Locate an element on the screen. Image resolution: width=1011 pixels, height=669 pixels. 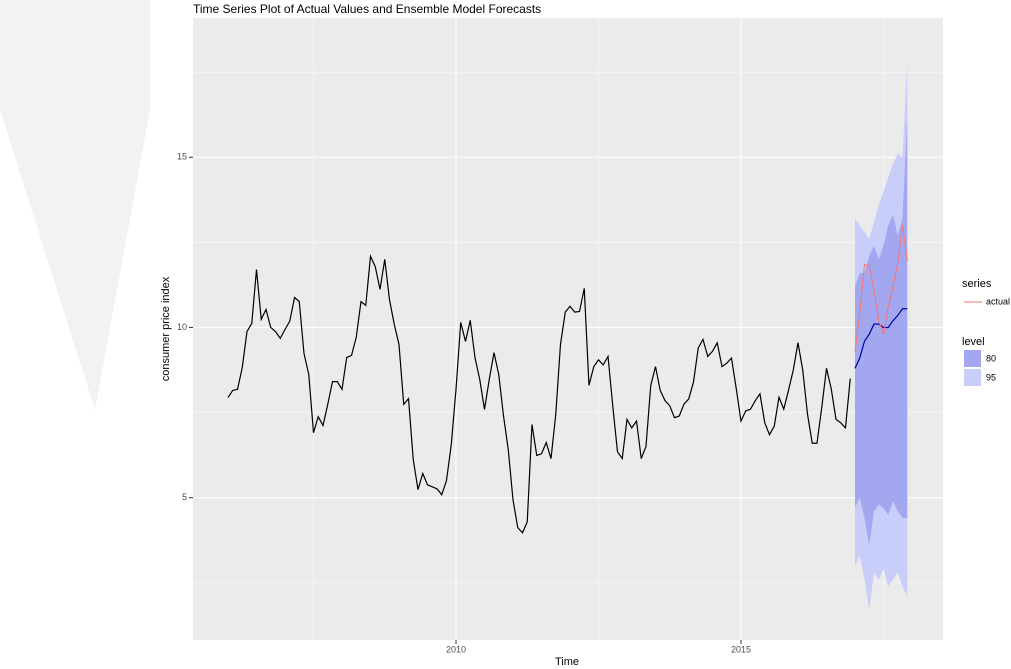
legend-title: series is located at coordinates (977, 284).